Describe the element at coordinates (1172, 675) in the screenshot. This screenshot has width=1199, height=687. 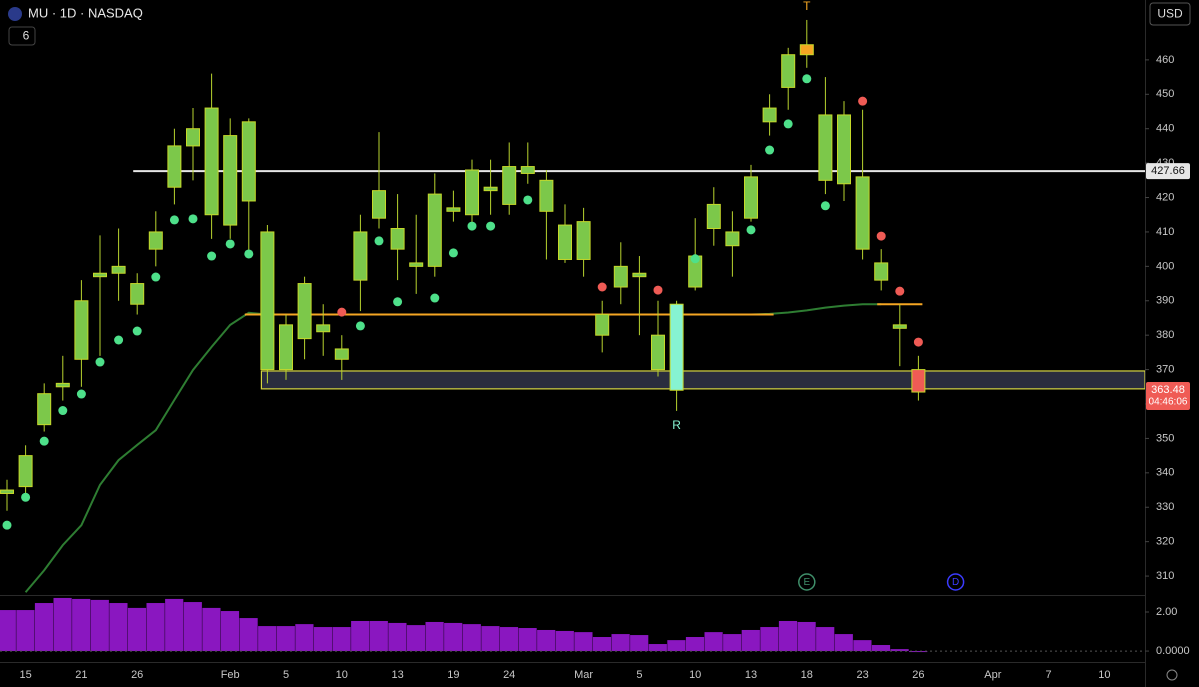
I see `settings-icon` at that location.